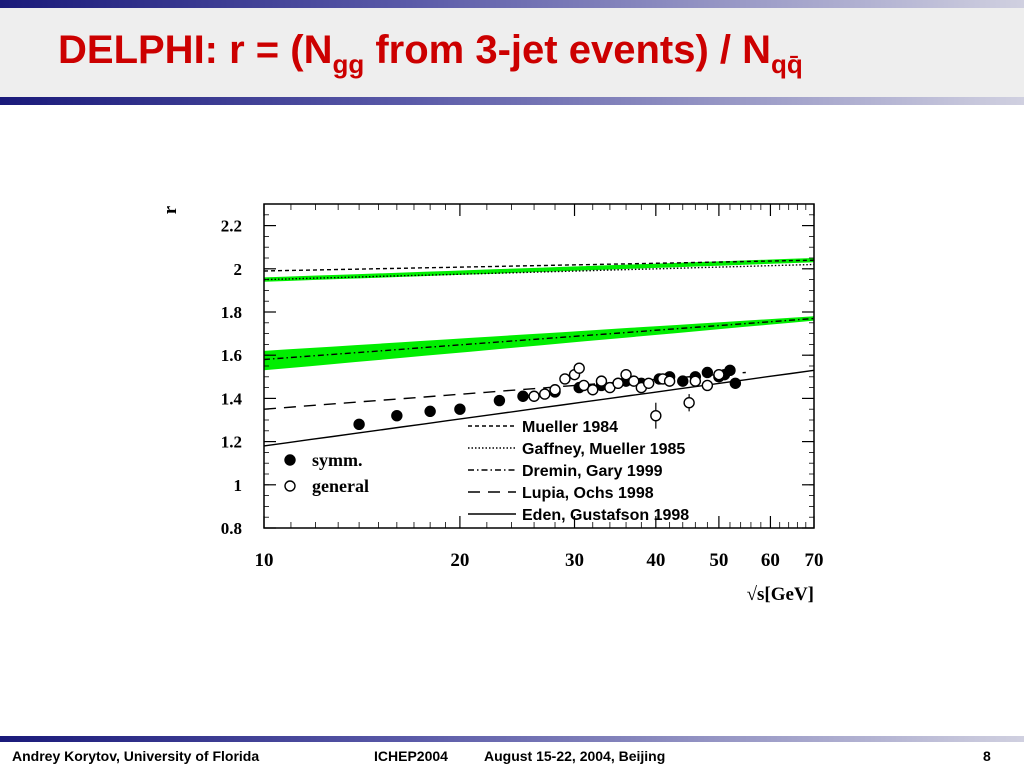 The image size is (1024, 768). What do you see at coordinates (605, 515) in the screenshot?
I see `legend-theory-label-5: Eden, Gustafson 1998` at bounding box center [605, 515].